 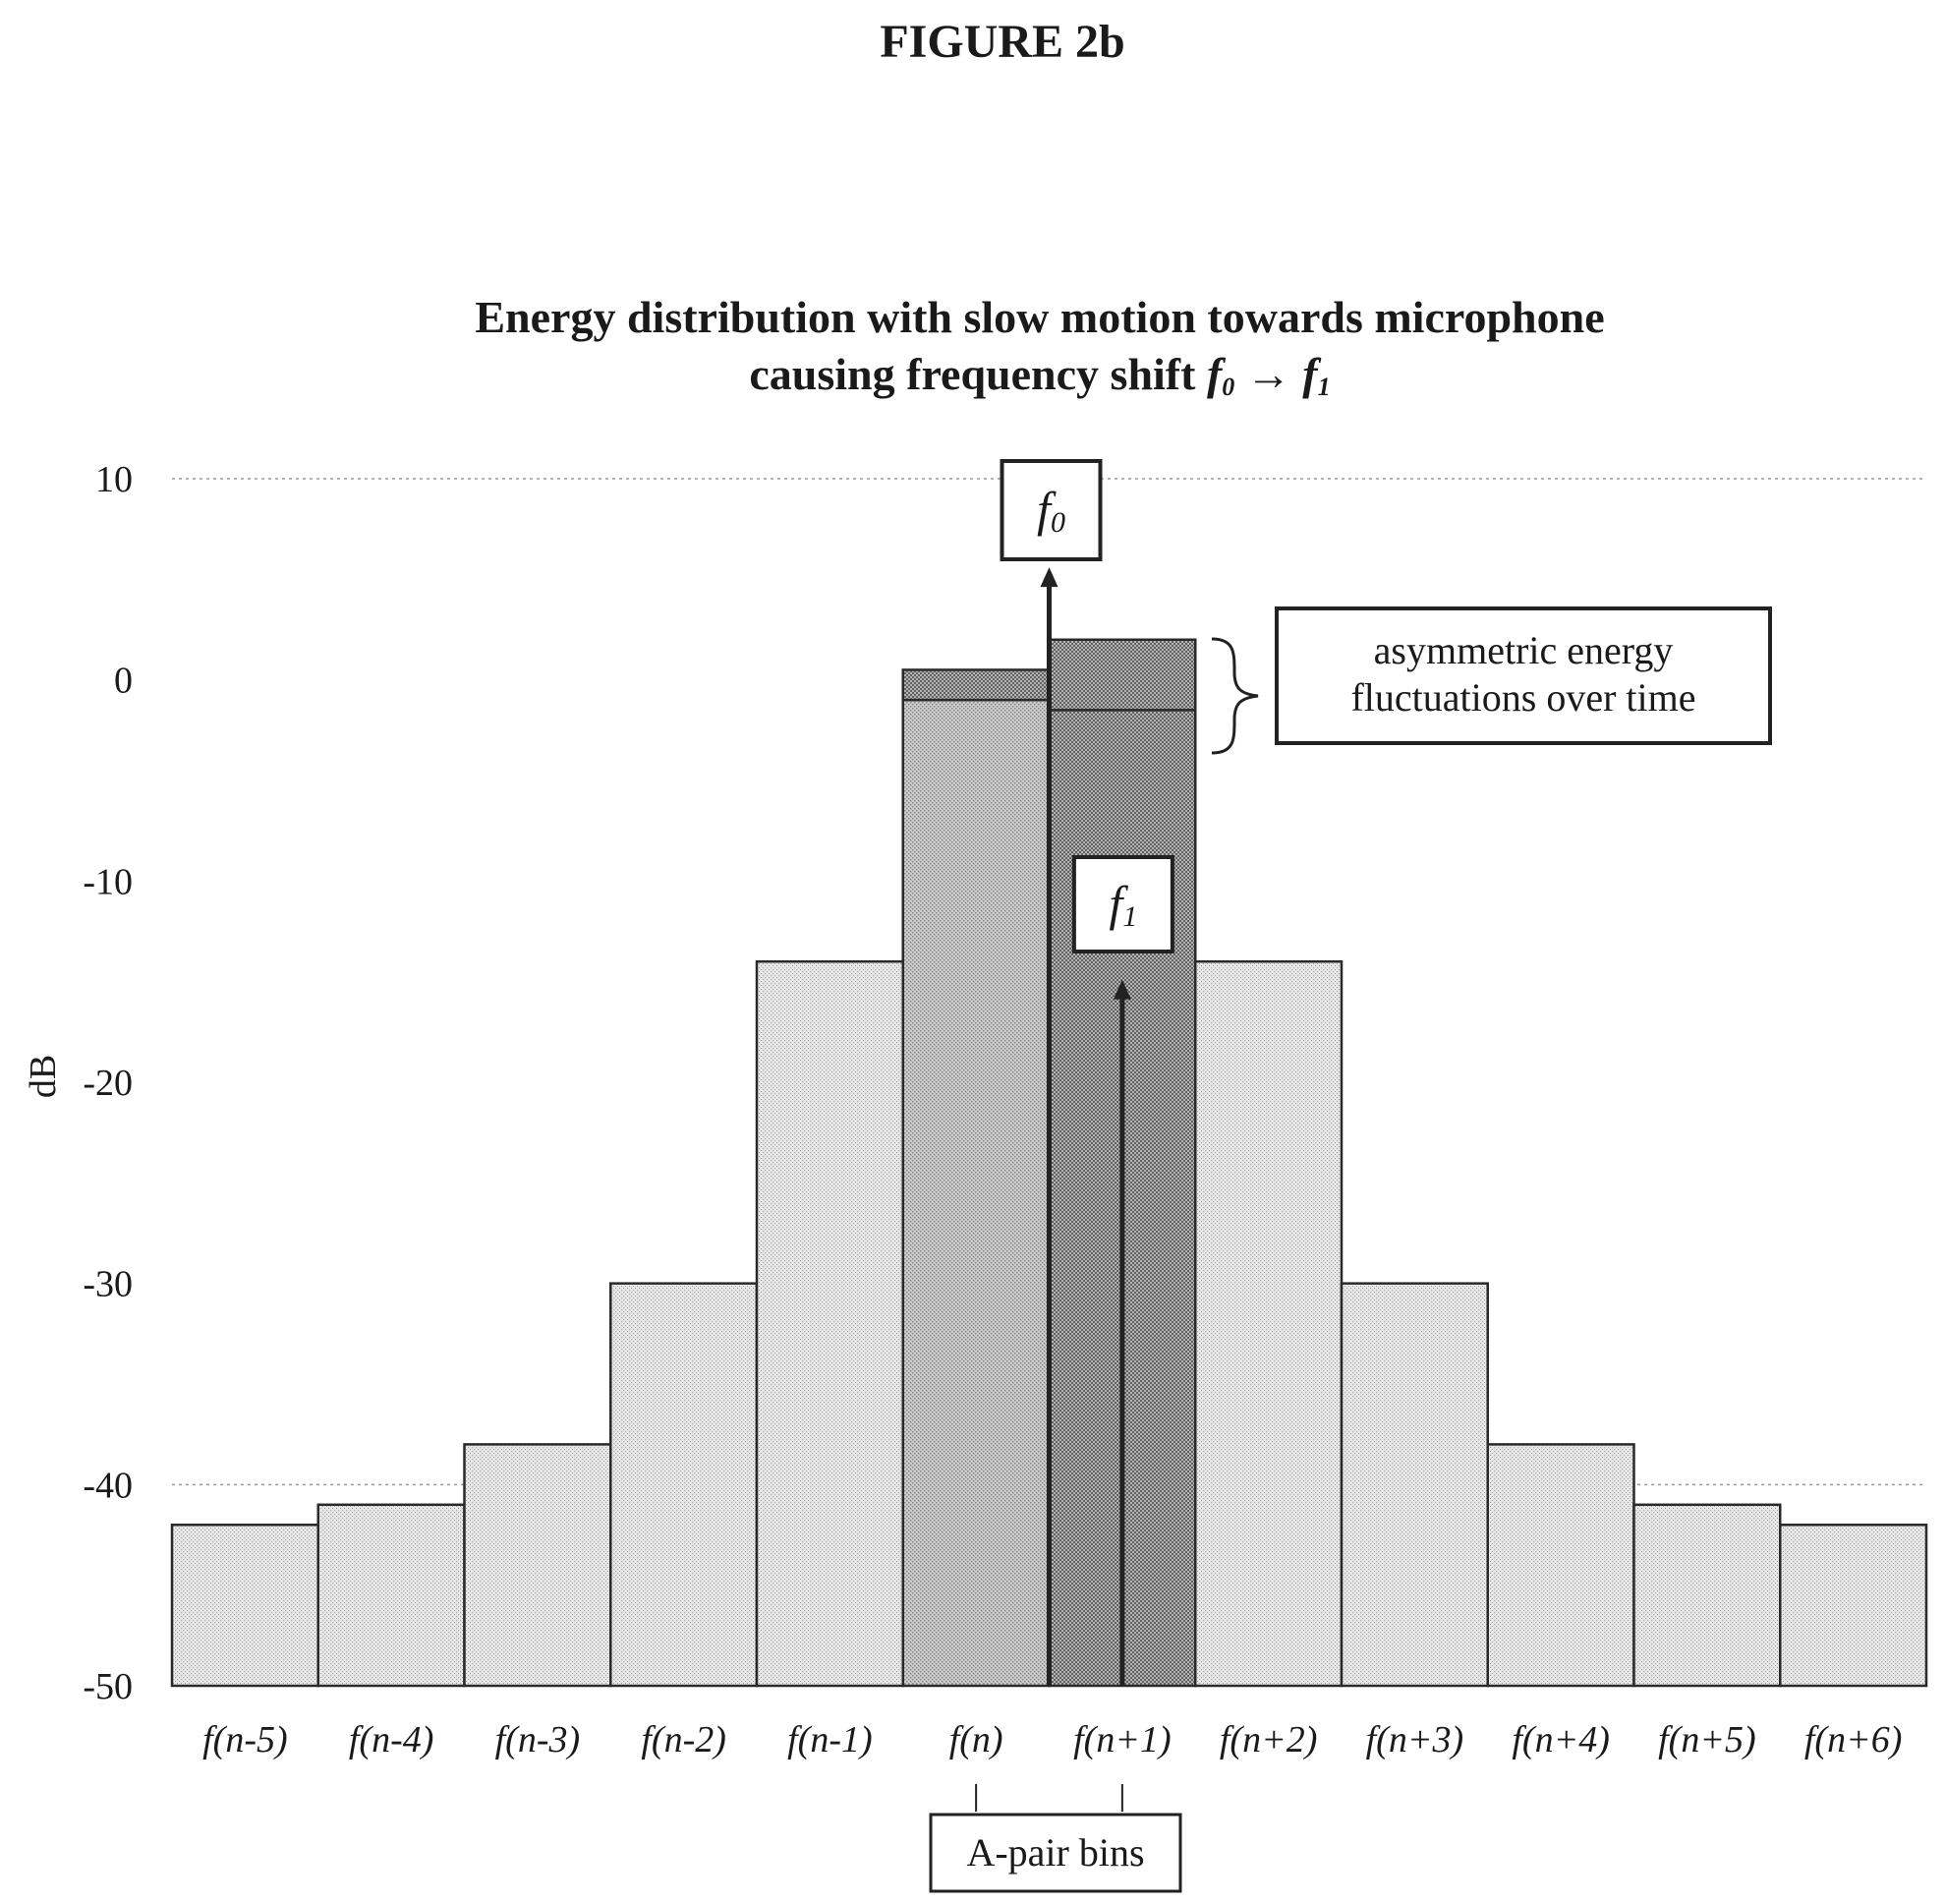 I want to click on x-tick-label: f(n+6), so click(x=1853, y=1739).